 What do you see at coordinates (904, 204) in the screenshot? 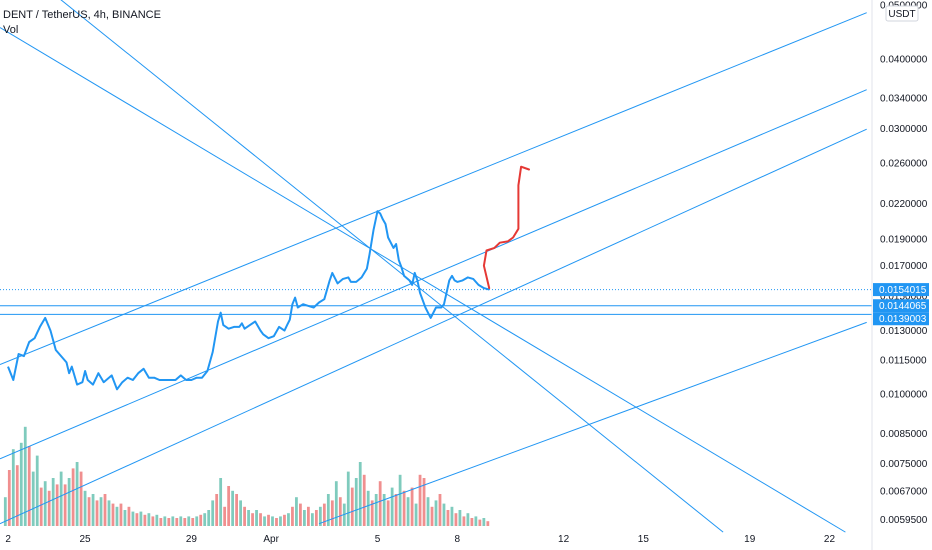
I see `price-tick-label: 0.0220000` at bounding box center [904, 204].